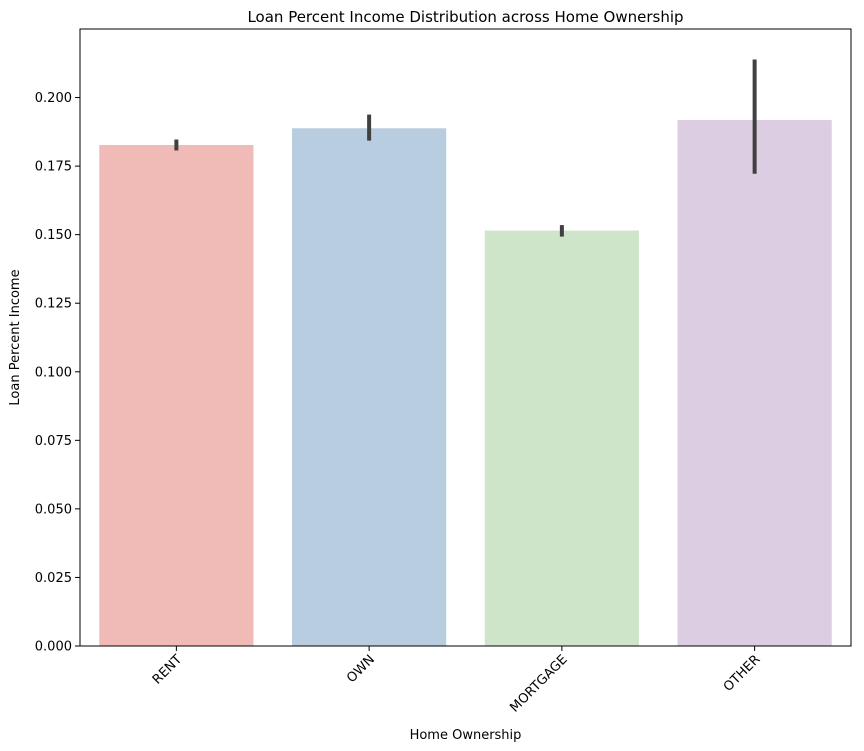 Image resolution: width=864 pixels, height=751 pixels. What do you see at coordinates (53, 578) in the screenshot?
I see `y-tick-label: 0.025` at bounding box center [53, 578].